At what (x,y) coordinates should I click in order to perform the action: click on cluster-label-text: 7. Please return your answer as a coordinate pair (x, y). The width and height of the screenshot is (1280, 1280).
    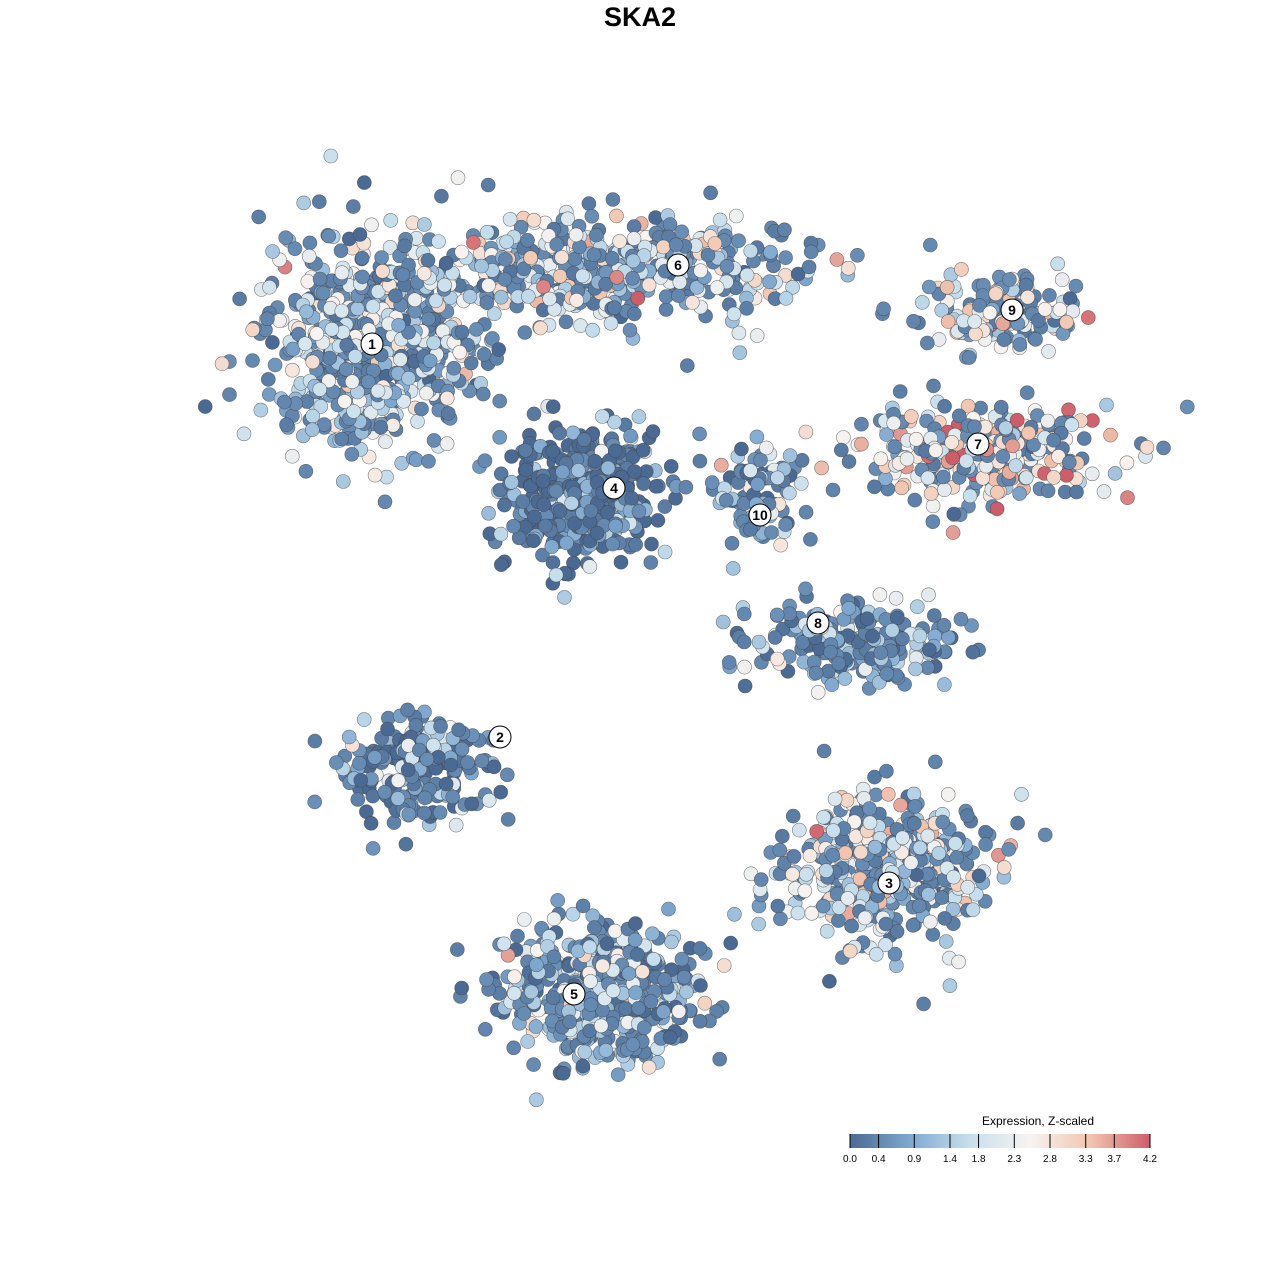
    Looking at the image, I should click on (978, 444).